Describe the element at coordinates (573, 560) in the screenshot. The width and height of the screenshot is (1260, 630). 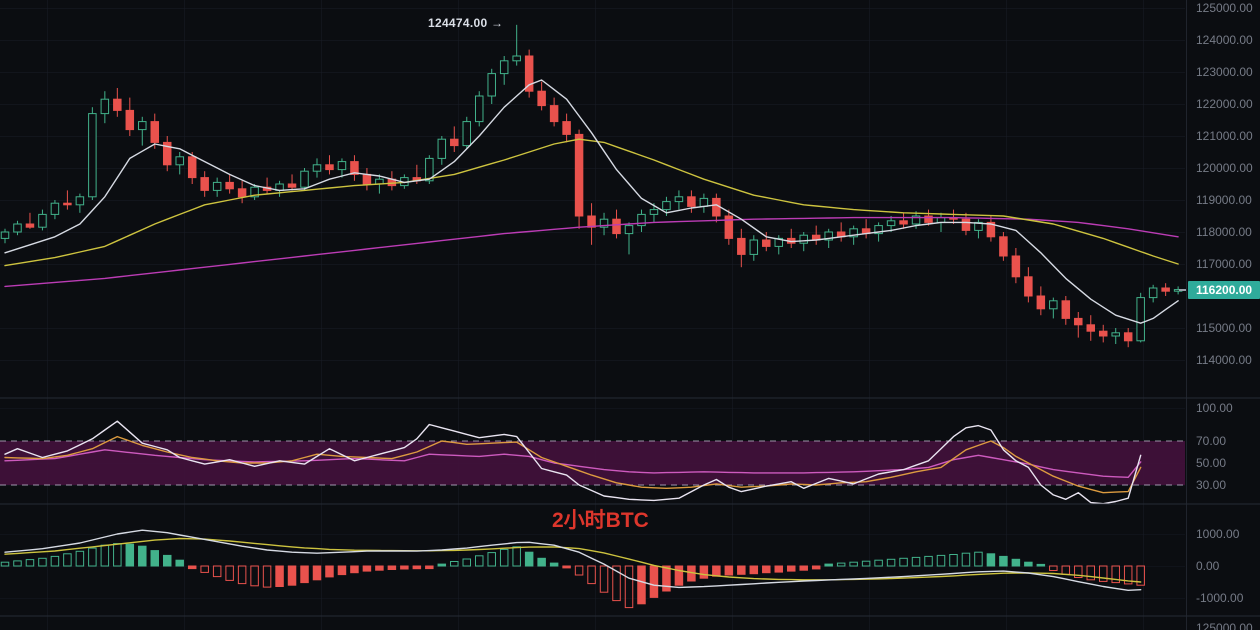
I see `macd-lines-layer` at that location.